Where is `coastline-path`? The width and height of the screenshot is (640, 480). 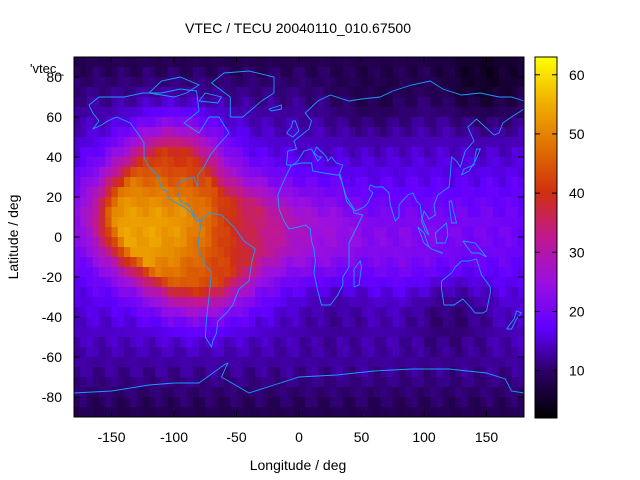 coastline-path is located at coordinates (242, 94).